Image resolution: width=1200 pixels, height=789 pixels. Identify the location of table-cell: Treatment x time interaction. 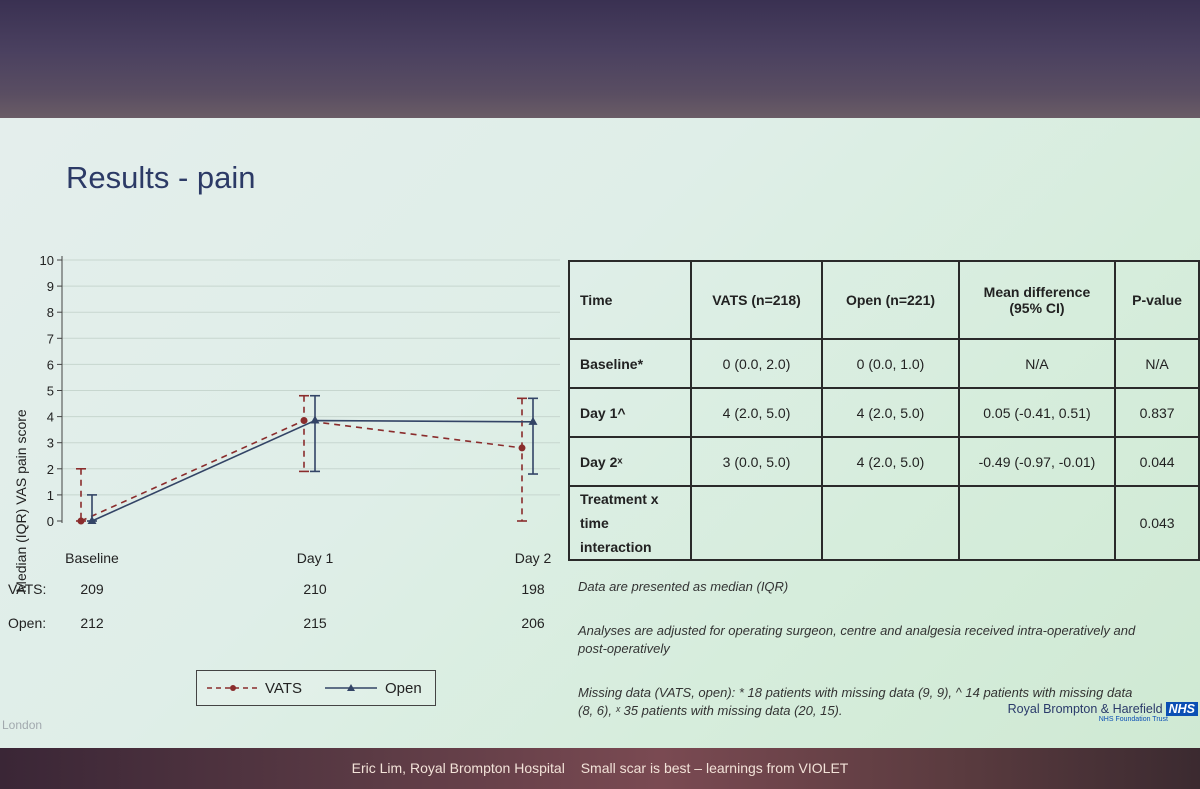
(630, 523).